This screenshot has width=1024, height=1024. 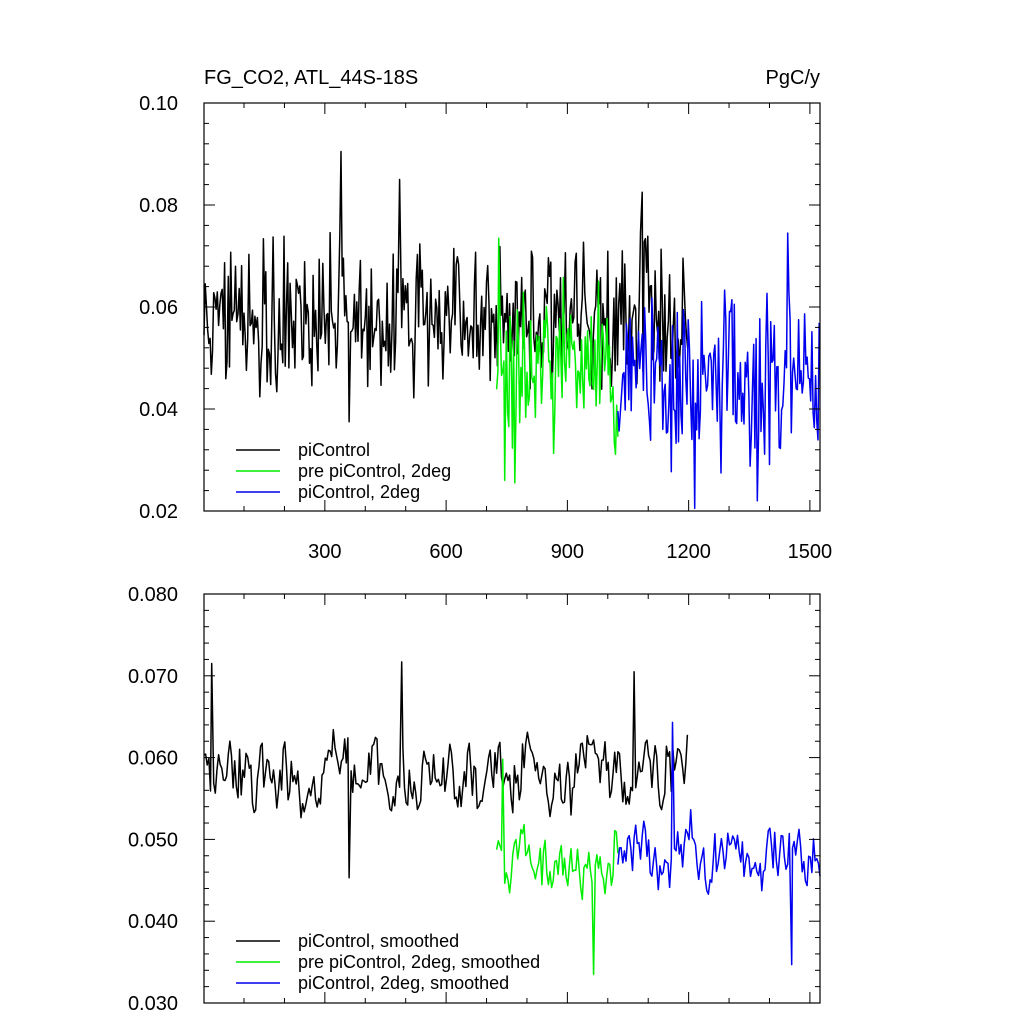 I want to click on x-tick-label: 900, so click(x=567, y=552).